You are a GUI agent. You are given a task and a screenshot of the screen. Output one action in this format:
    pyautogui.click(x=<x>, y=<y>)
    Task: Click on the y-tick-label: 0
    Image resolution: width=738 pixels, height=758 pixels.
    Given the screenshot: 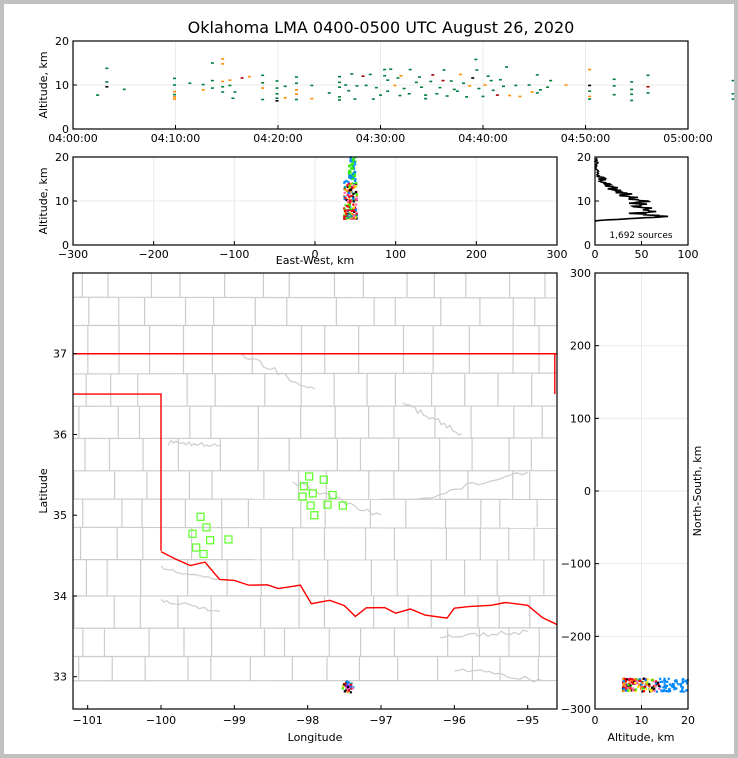 What is the action you would take?
    pyautogui.click(x=65, y=129)
    